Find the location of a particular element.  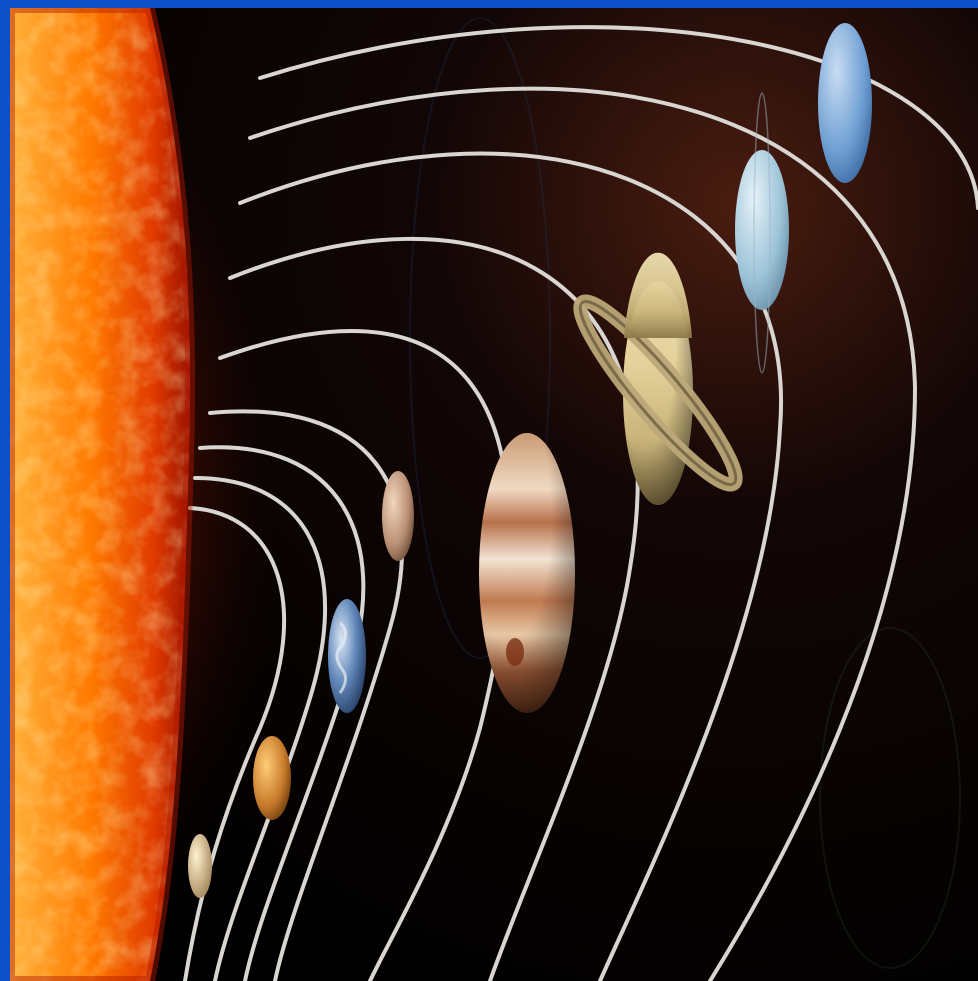

mars is located at coordinates (398, 516).